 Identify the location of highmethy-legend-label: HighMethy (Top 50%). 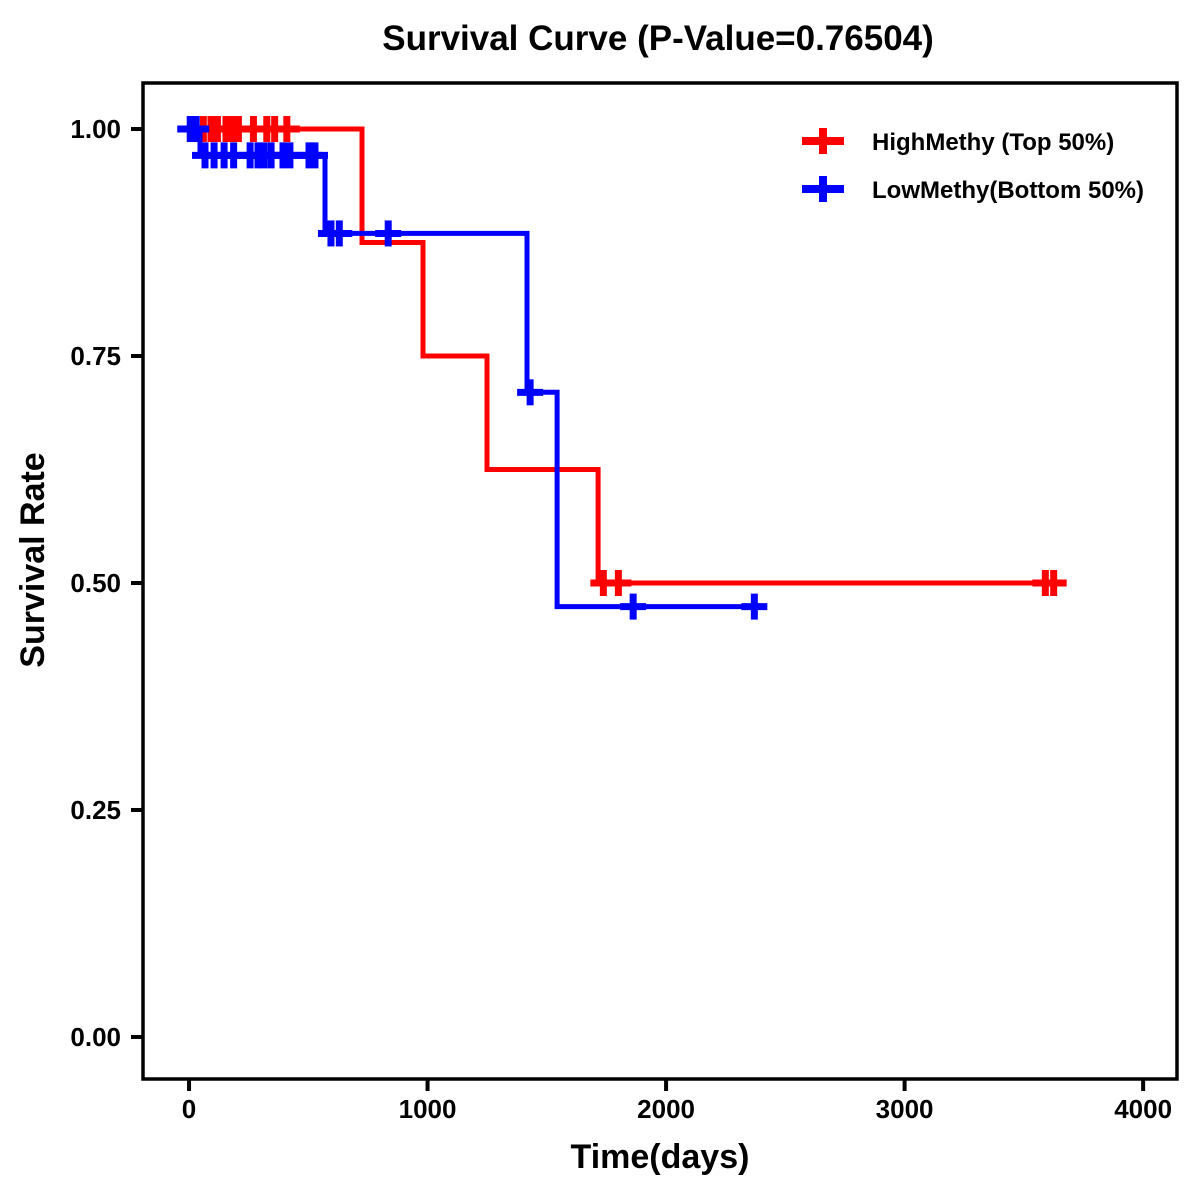
(993, 142).